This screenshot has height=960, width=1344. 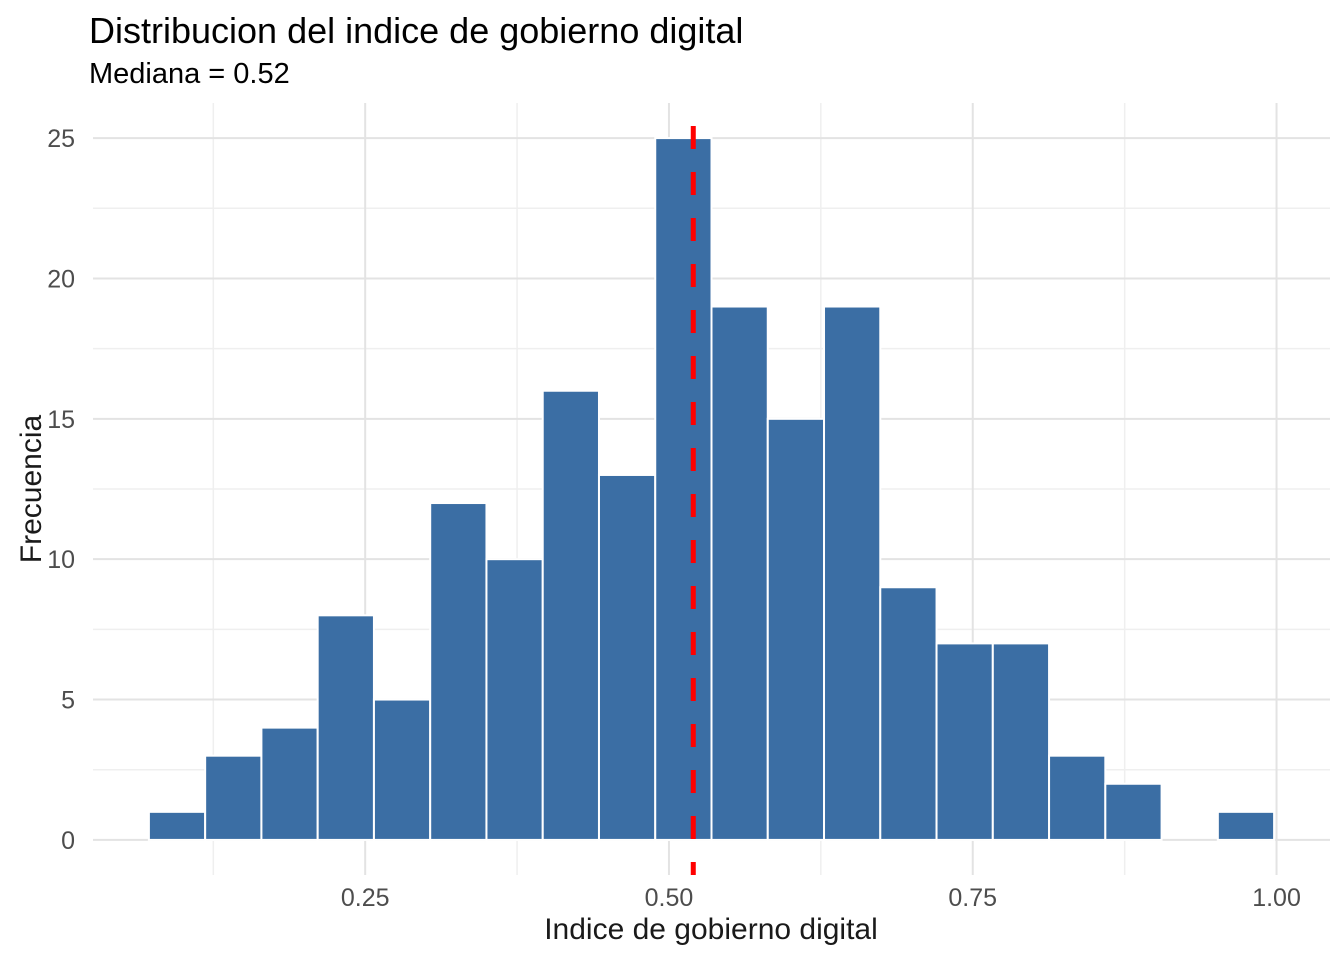 What do you see at coordinates (61, 420) in the screenshot?
I see `y-tick-label: 15` at bounding box center [61, 420].